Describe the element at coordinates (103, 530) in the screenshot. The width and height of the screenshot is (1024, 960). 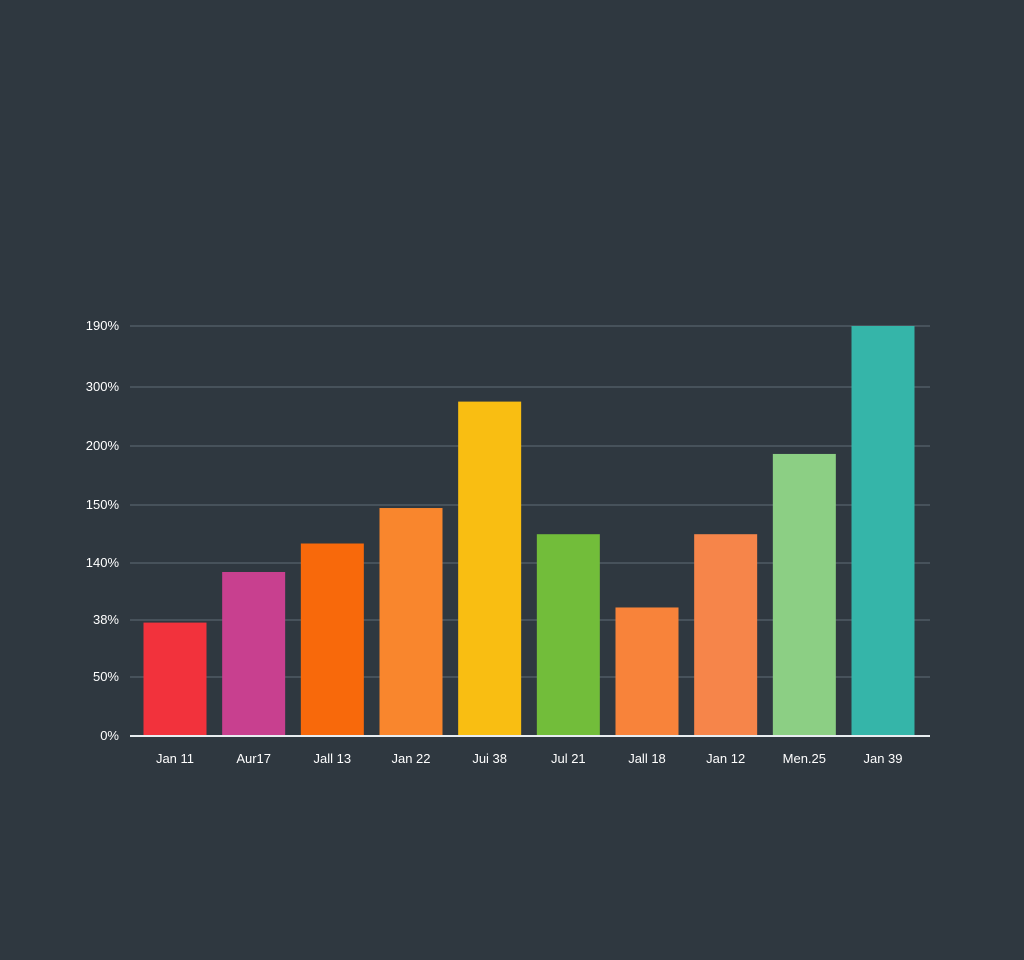
I see `y-tick-labels: 0% 50% 38% 140% 150% 200% 300% 190%` at that location.